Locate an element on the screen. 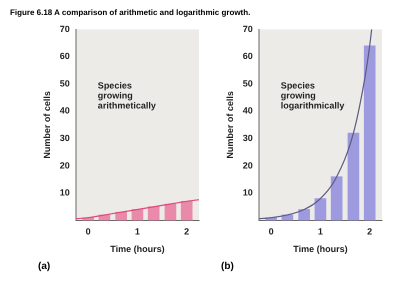 The height and width of the screenshot is (300, 400). text: (a) is located at coordinates (45, 266).